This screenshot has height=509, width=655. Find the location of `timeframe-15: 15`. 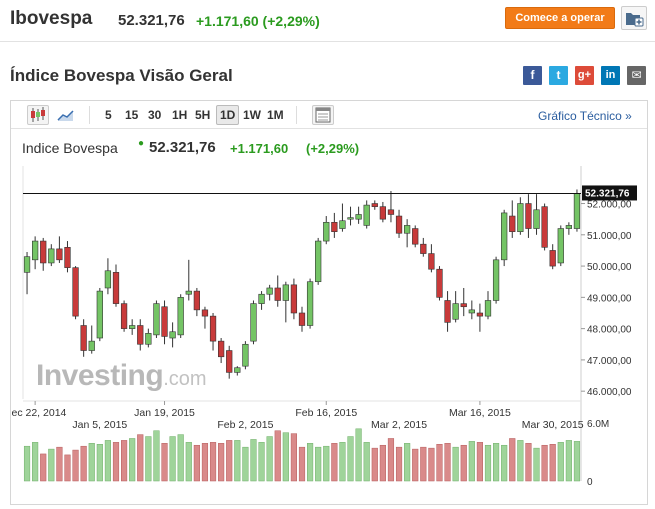

timeframe-15: 15 is located at coordinates (132, 115).